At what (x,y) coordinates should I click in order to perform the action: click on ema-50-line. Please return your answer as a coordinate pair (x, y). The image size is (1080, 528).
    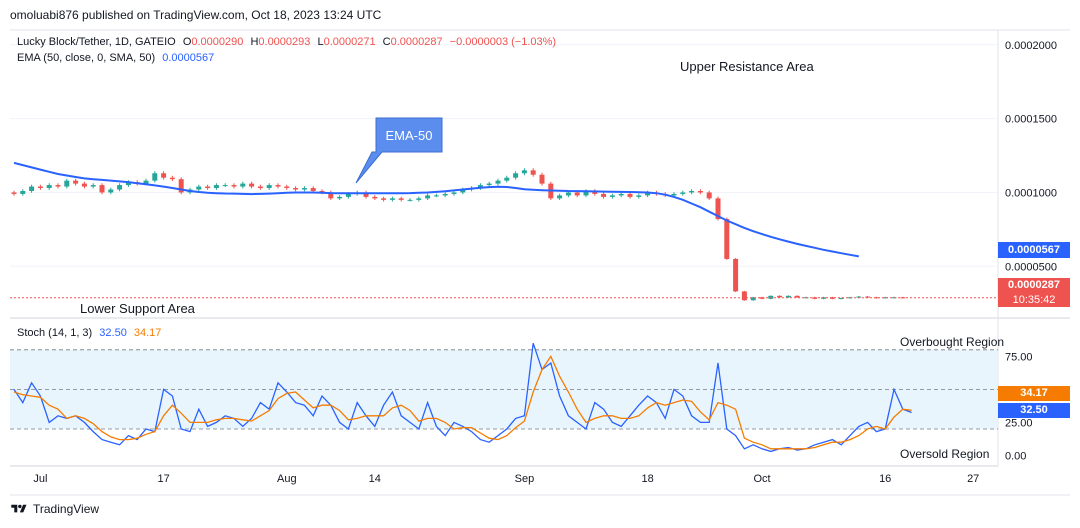
    Looking at the image, I should click on (436, 209).